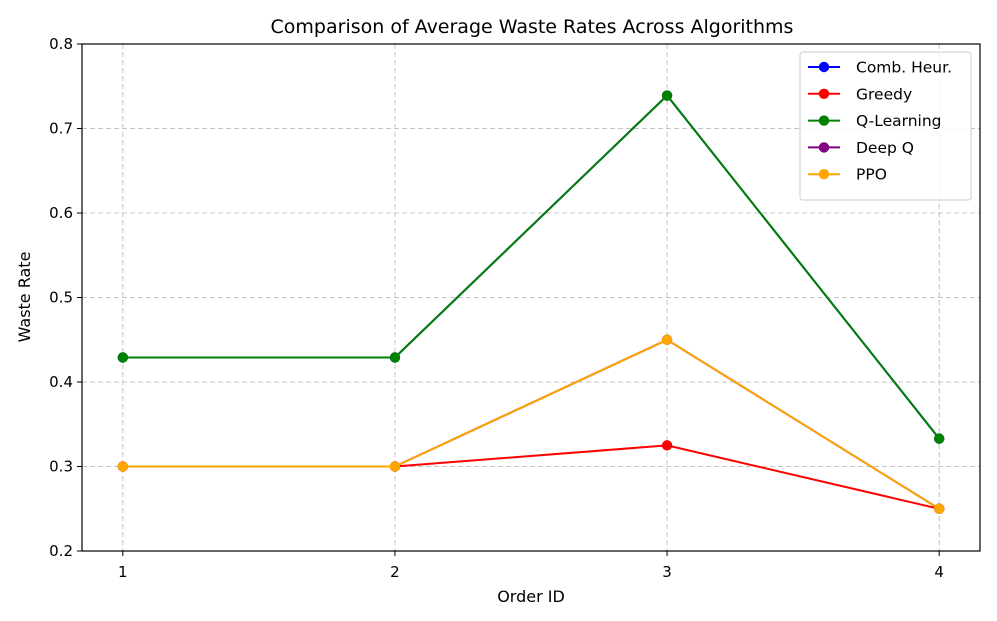 Image resolution: width=997 pixels, height=621 pixels. What do you see at coordinates (871, 175) in the screenshot?
I see `legend-label: PPO` at bounding box center [871, 175].